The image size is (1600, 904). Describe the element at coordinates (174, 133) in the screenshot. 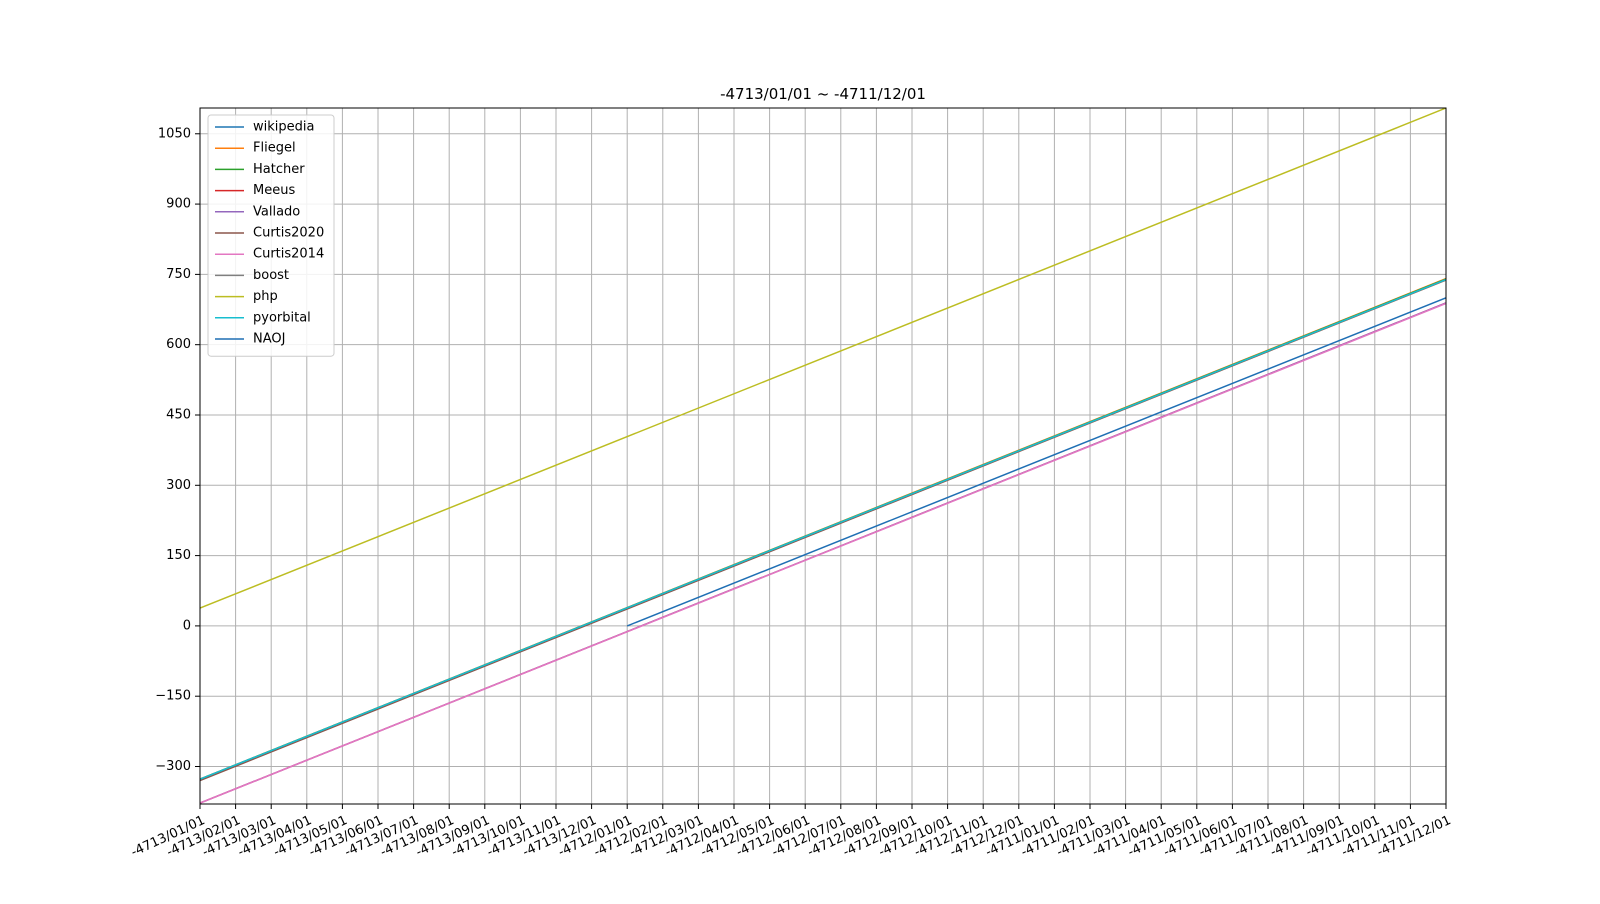

I see `y-tick-label: 1050` at that location.